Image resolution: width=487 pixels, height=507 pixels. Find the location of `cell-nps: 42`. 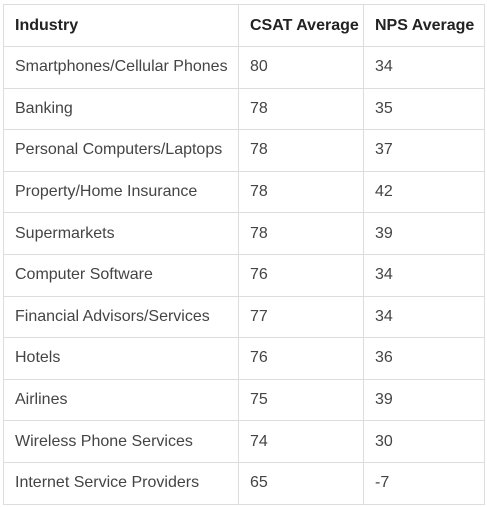

cell-nps: 42 is located at coordinates (424, 192).